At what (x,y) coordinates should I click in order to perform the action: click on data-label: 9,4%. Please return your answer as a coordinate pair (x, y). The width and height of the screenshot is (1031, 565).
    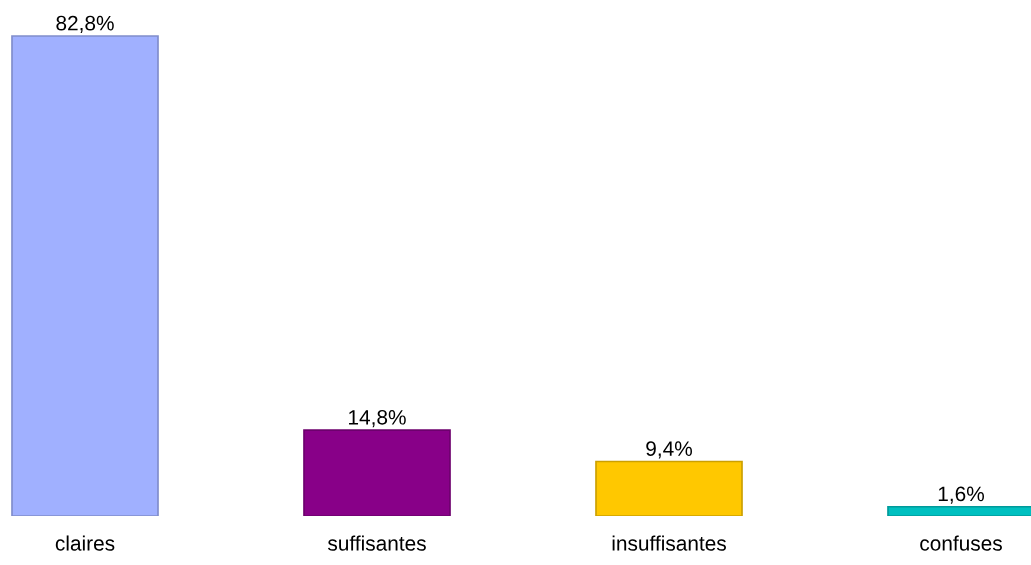
    Looking at the image, I should click on (669, 450).